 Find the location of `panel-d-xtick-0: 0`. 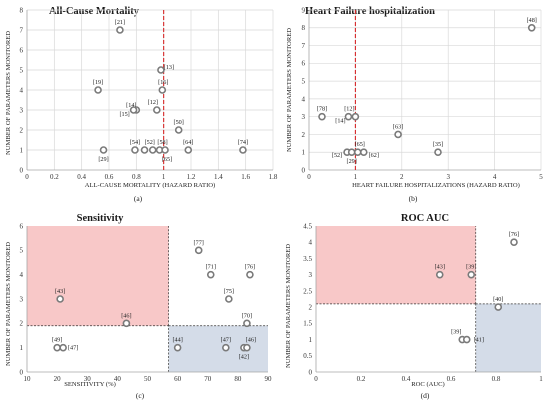

panel-d-xtick-0: 0 is located at coordinates (316, 379).